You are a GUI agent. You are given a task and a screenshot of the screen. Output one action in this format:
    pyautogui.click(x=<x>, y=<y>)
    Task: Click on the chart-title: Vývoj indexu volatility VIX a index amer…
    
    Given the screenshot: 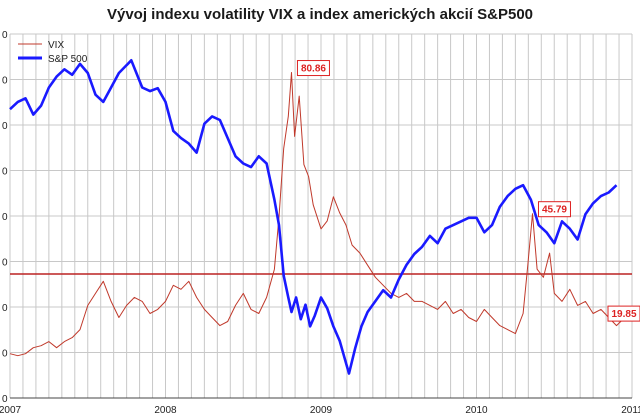 What is the action you would take?
    pyautogui.click(x=320, y=14)
    